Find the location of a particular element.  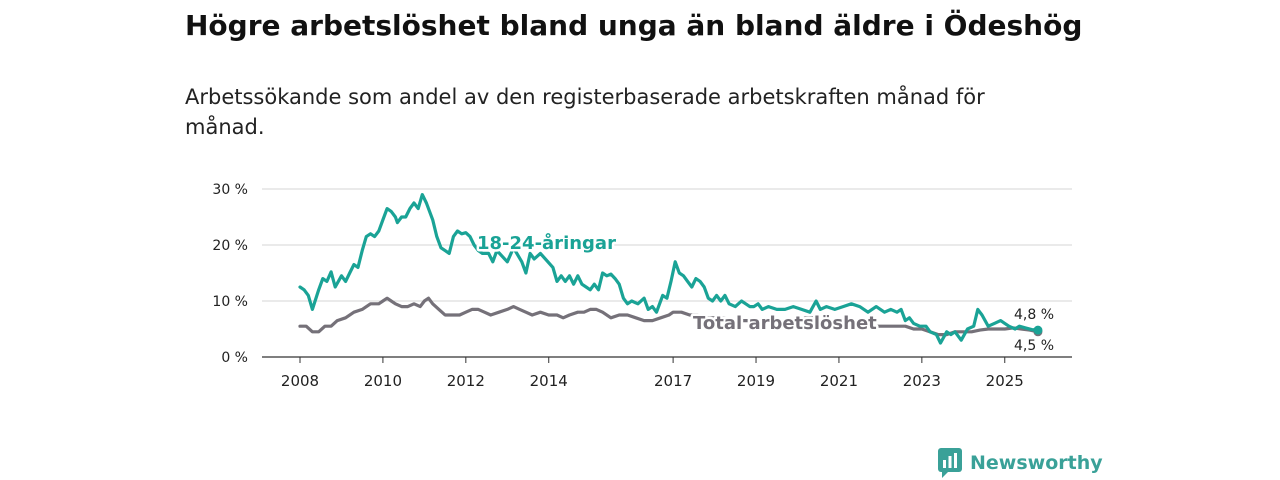

series-label-total-halo: Total arbetslöshet is located at coordinates (785, 323).